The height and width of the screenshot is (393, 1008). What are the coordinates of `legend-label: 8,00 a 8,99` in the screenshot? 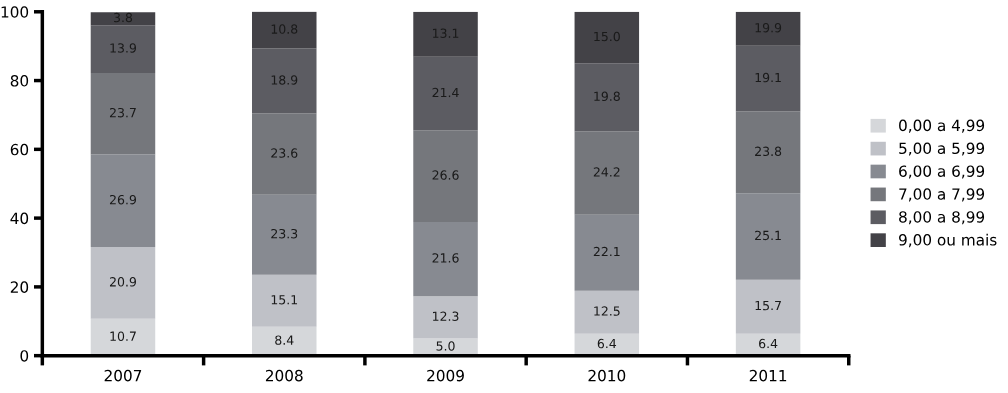 It's located at (942, 218).